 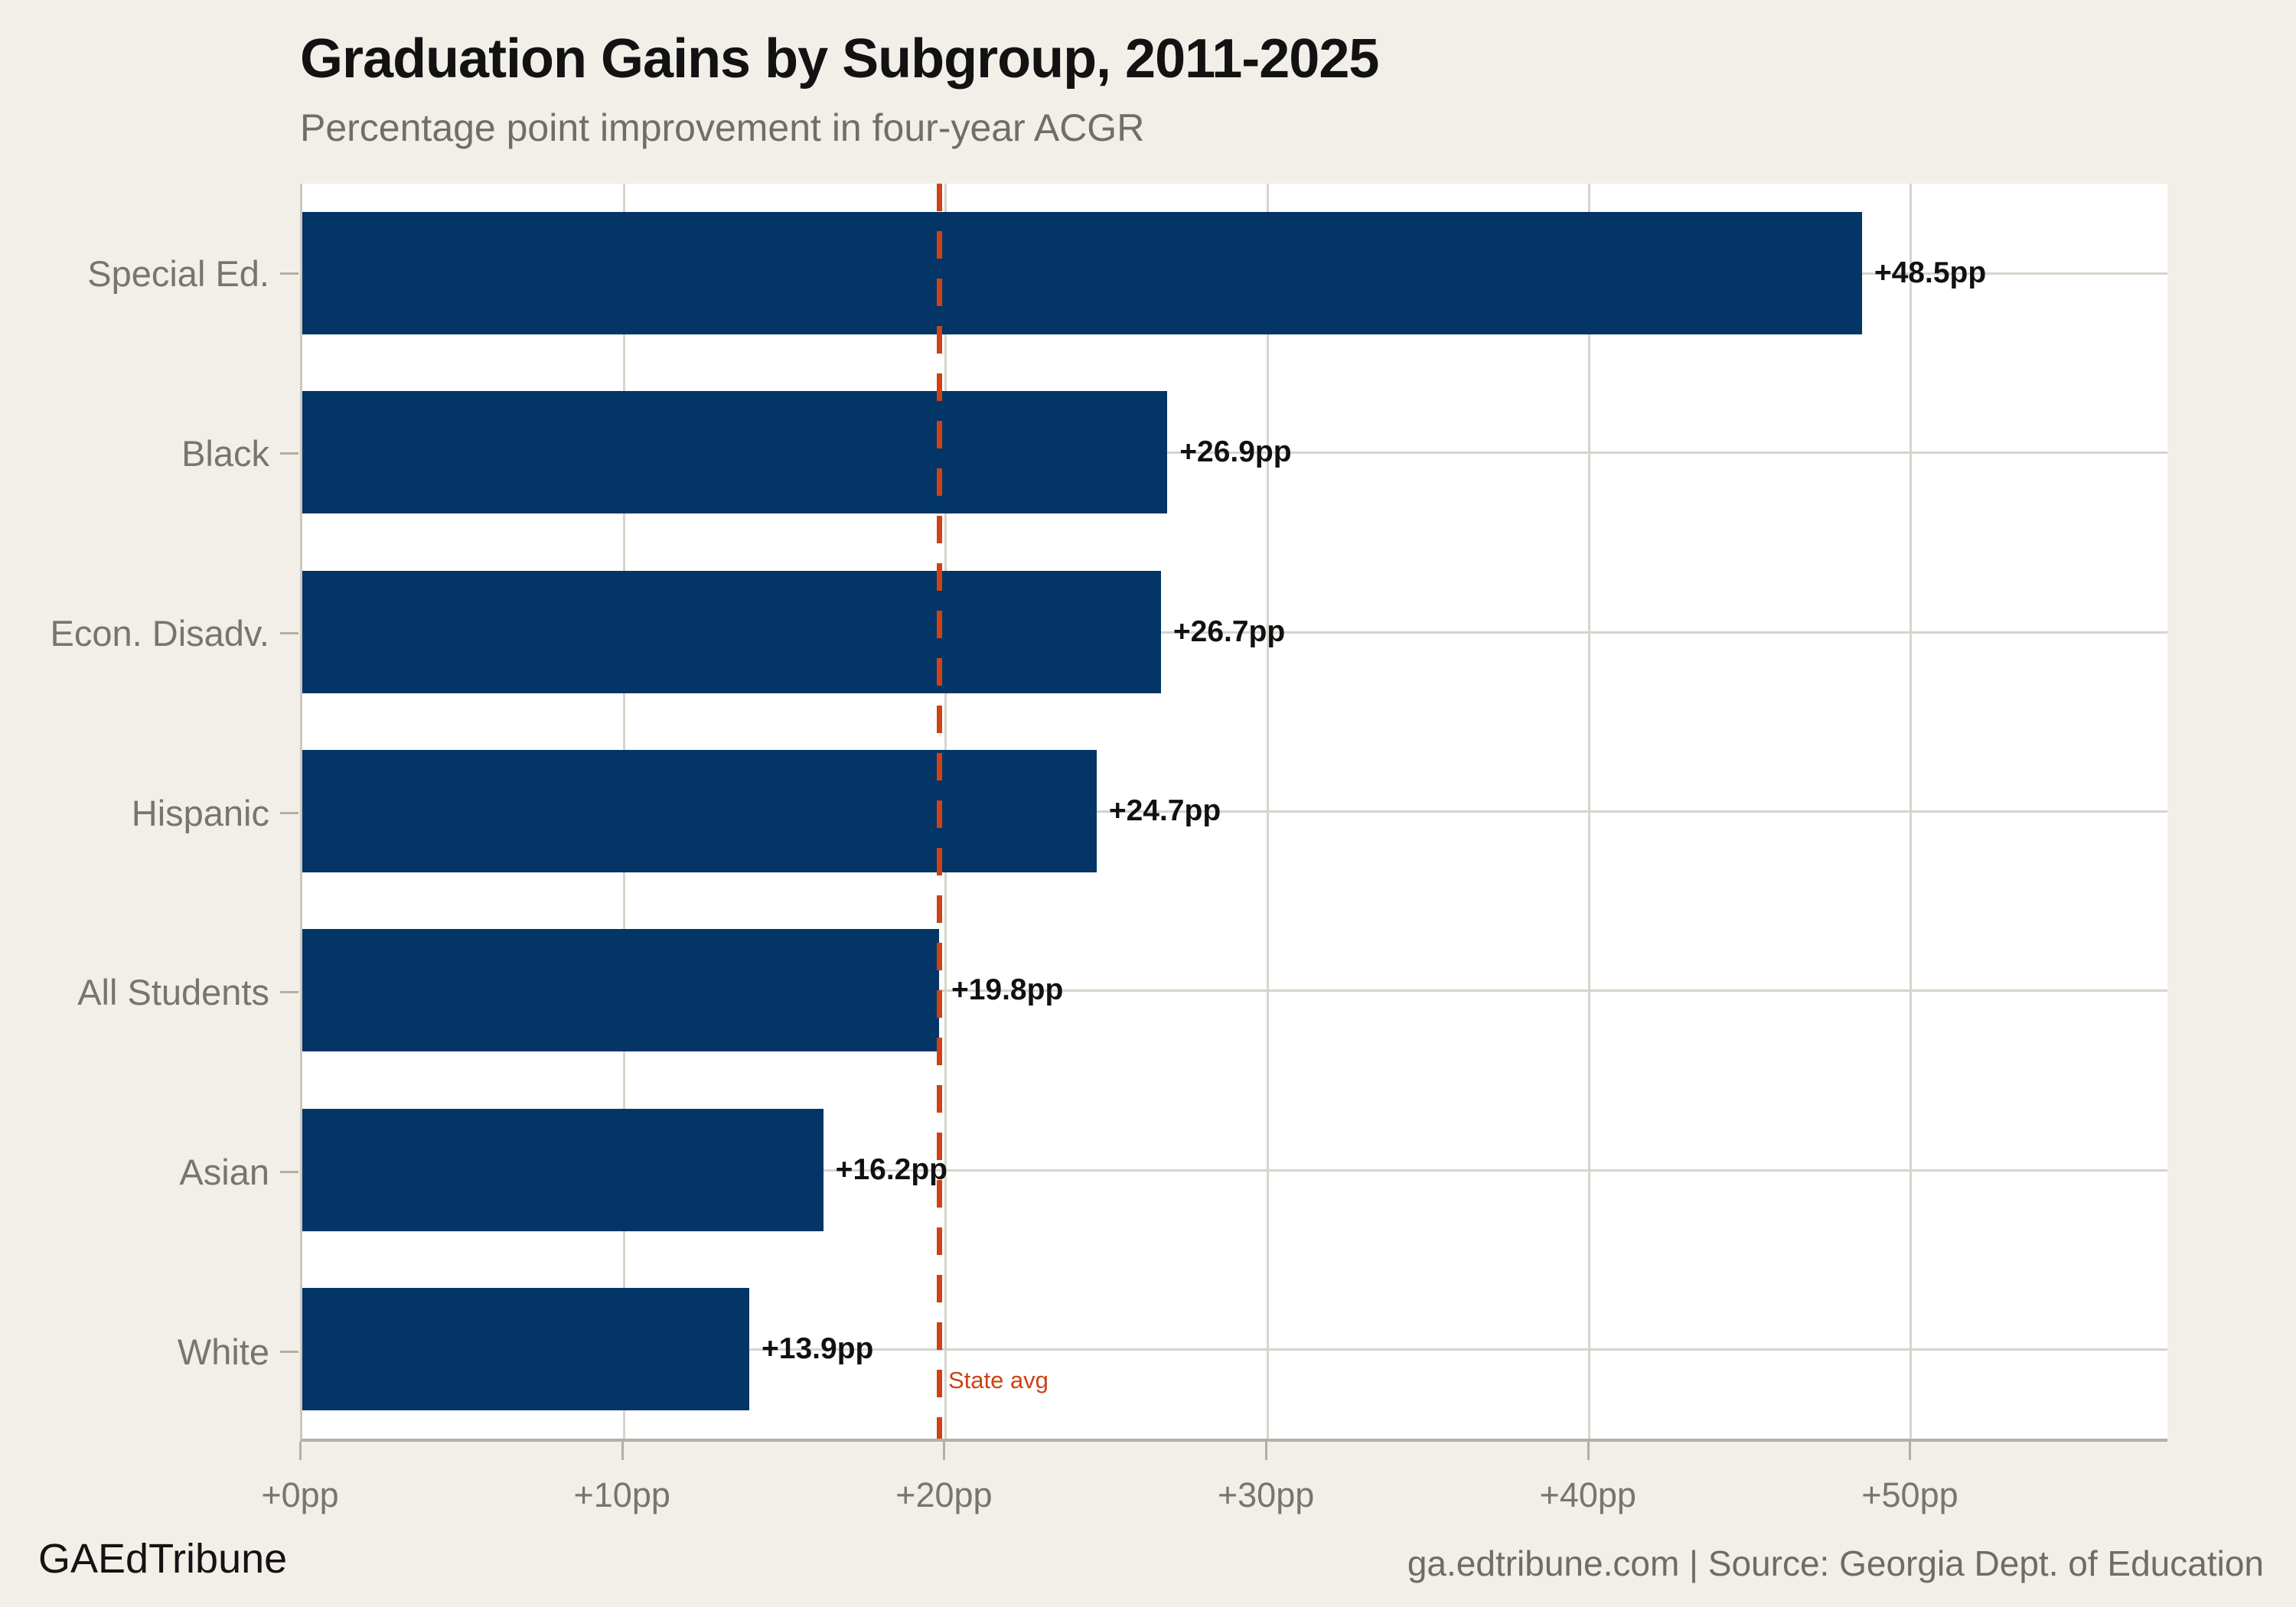 I want to click on bar-row-black: +26.9pp, so click(x=1234, y=452).